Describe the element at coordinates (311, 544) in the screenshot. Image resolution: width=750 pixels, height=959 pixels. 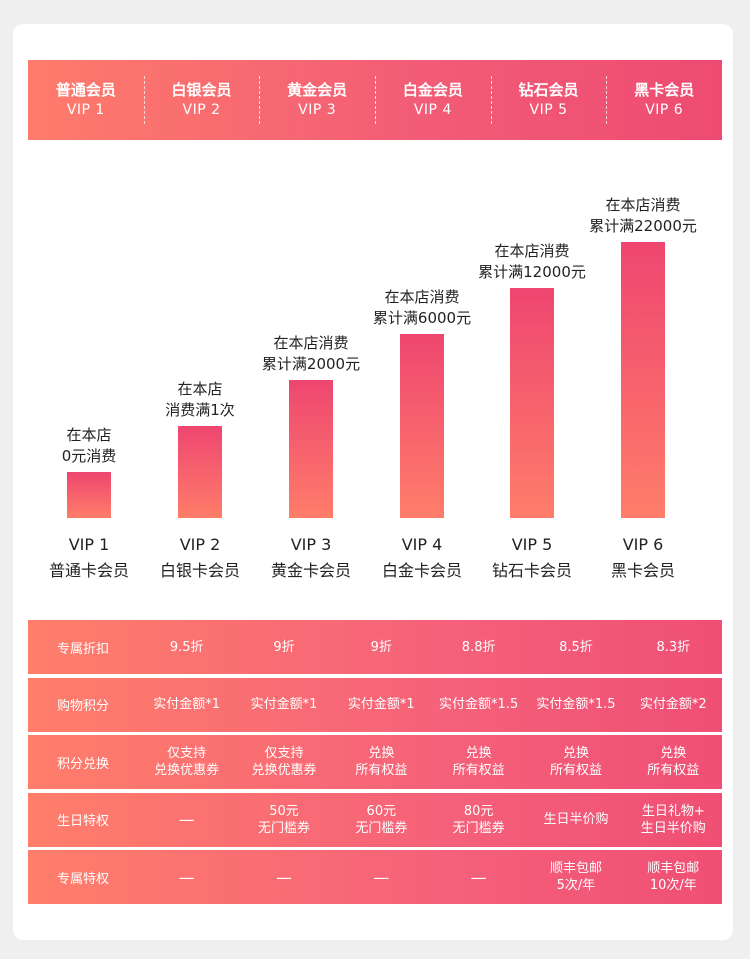
I see `x-tick-label: VIP 3` at that location.